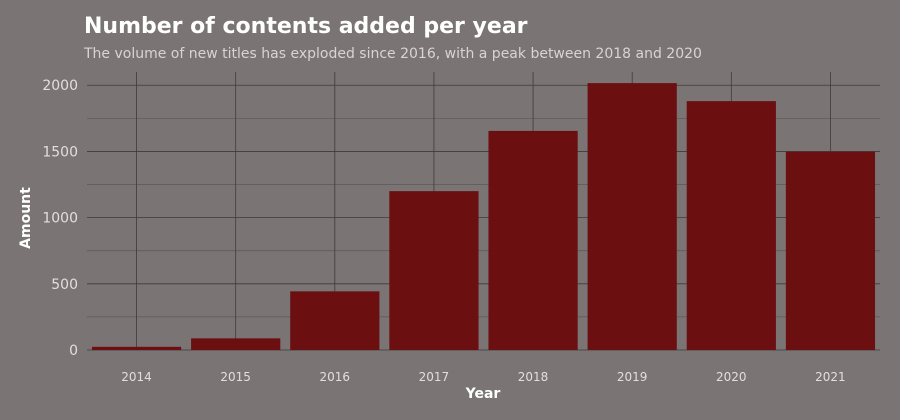 This screenshot has height=420, width=900. I want to click on bar-2014, so click(136, 348).